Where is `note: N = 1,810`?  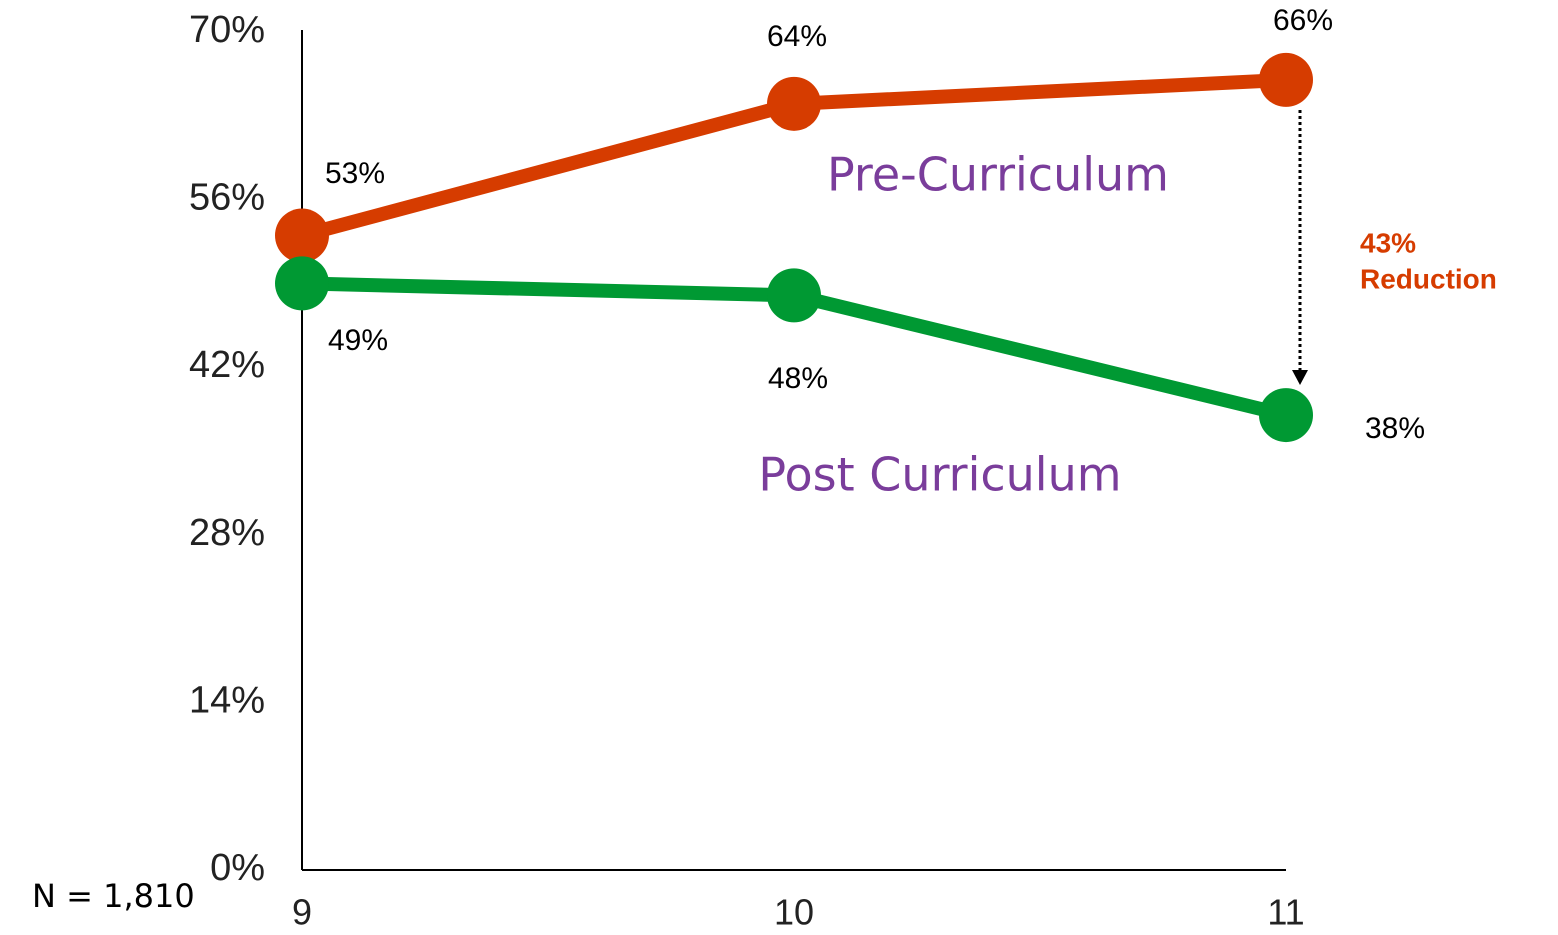 note: N = 1,810 is located at coordinates (113, 896).